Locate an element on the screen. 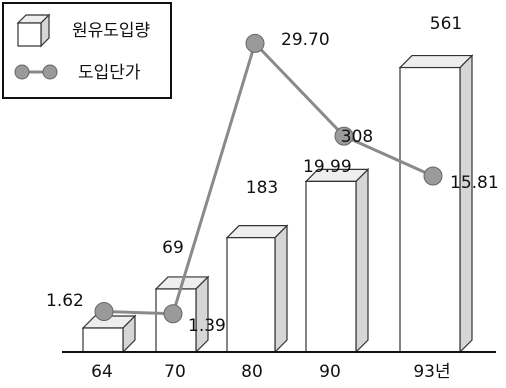  x-tick-label: 93년 is located at coordinates (431, 372).